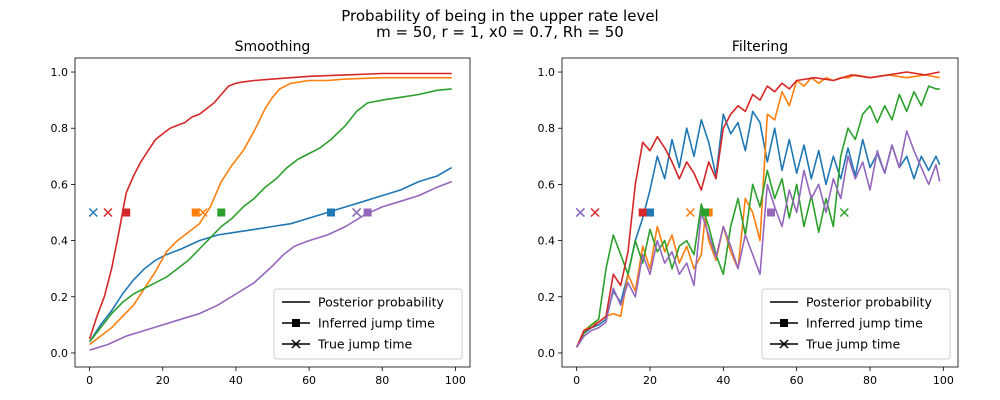 This screenshot has height=400, width=1000. Describe the element at coordinates (760, 47) in the screenshot. I see `panel-title: Filtering` at that location.